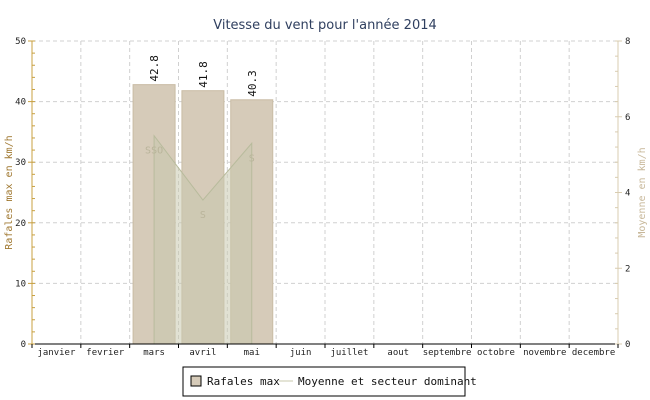 Image resolution: width=650 pixels, height=400 pixels. Describe the element at coordinates (325, 25) in the screenshot. I see `chart-title: Vitesse du vent pour l'année 2014` at that location.